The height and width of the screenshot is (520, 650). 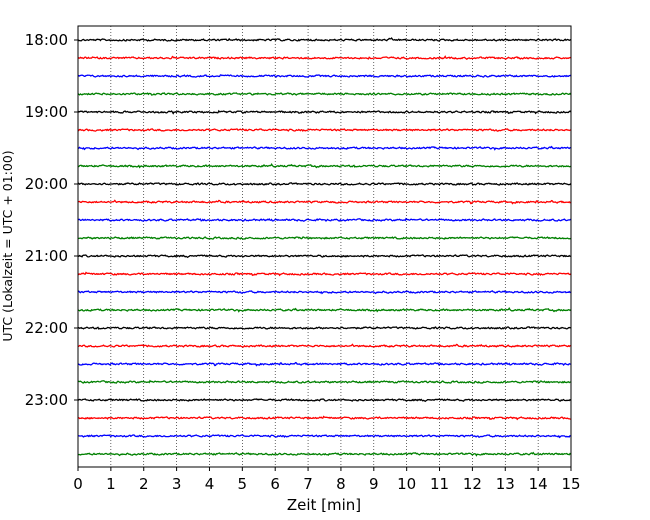 What do you see at coordinates (324, 148) in the screenshot?
I see `trace-1930` at bounding box center [324, 148].